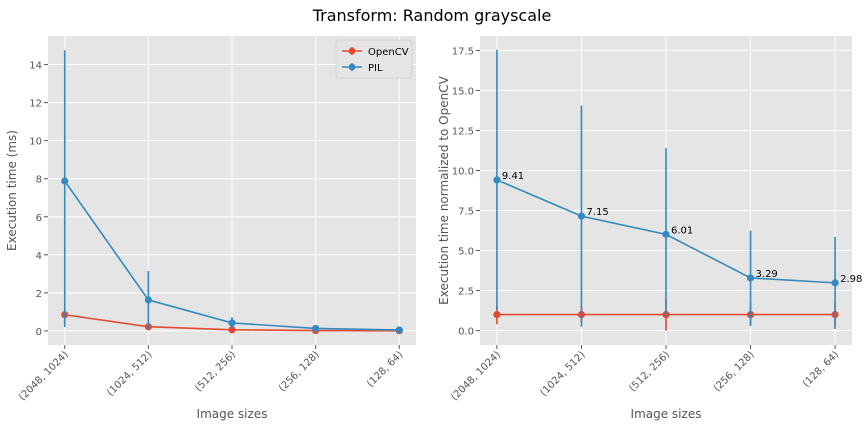  I want to click on y-tick-label: 5.0, so click(466, 252).